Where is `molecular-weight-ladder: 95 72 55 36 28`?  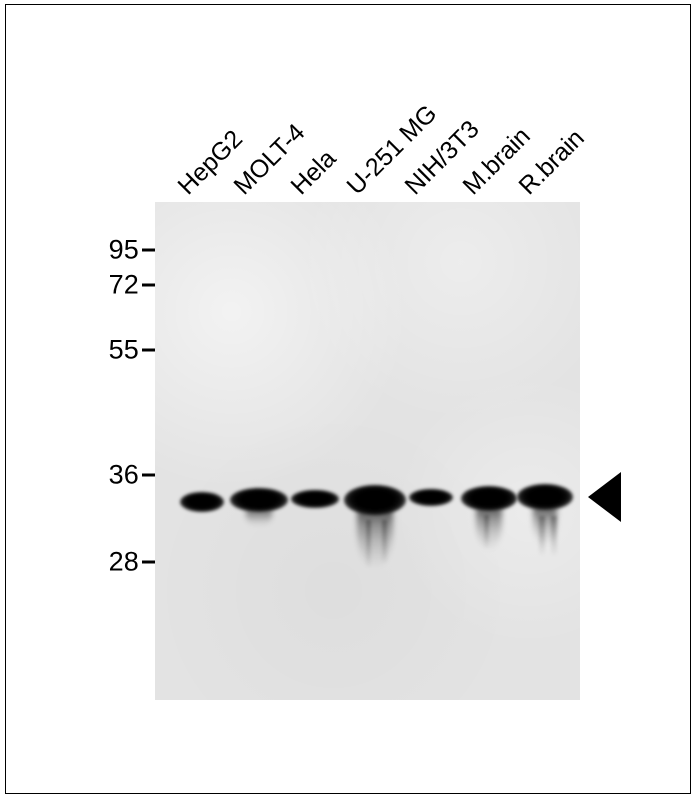 molecular-weight-ladder: 95 72 55 36 28 is located at coordinates (107, 400).